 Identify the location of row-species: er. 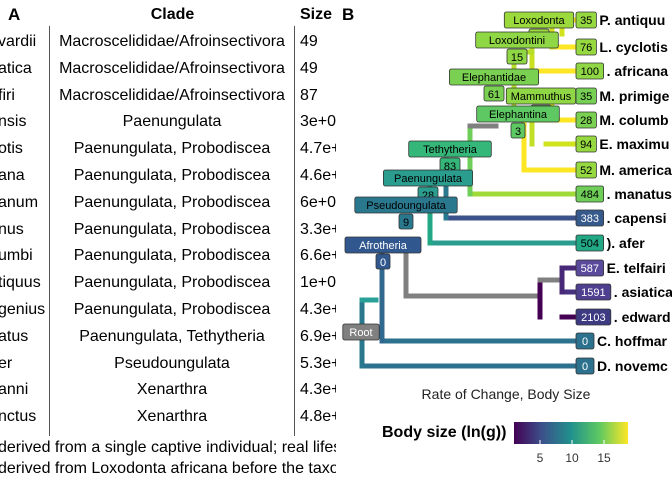
(6, 363).